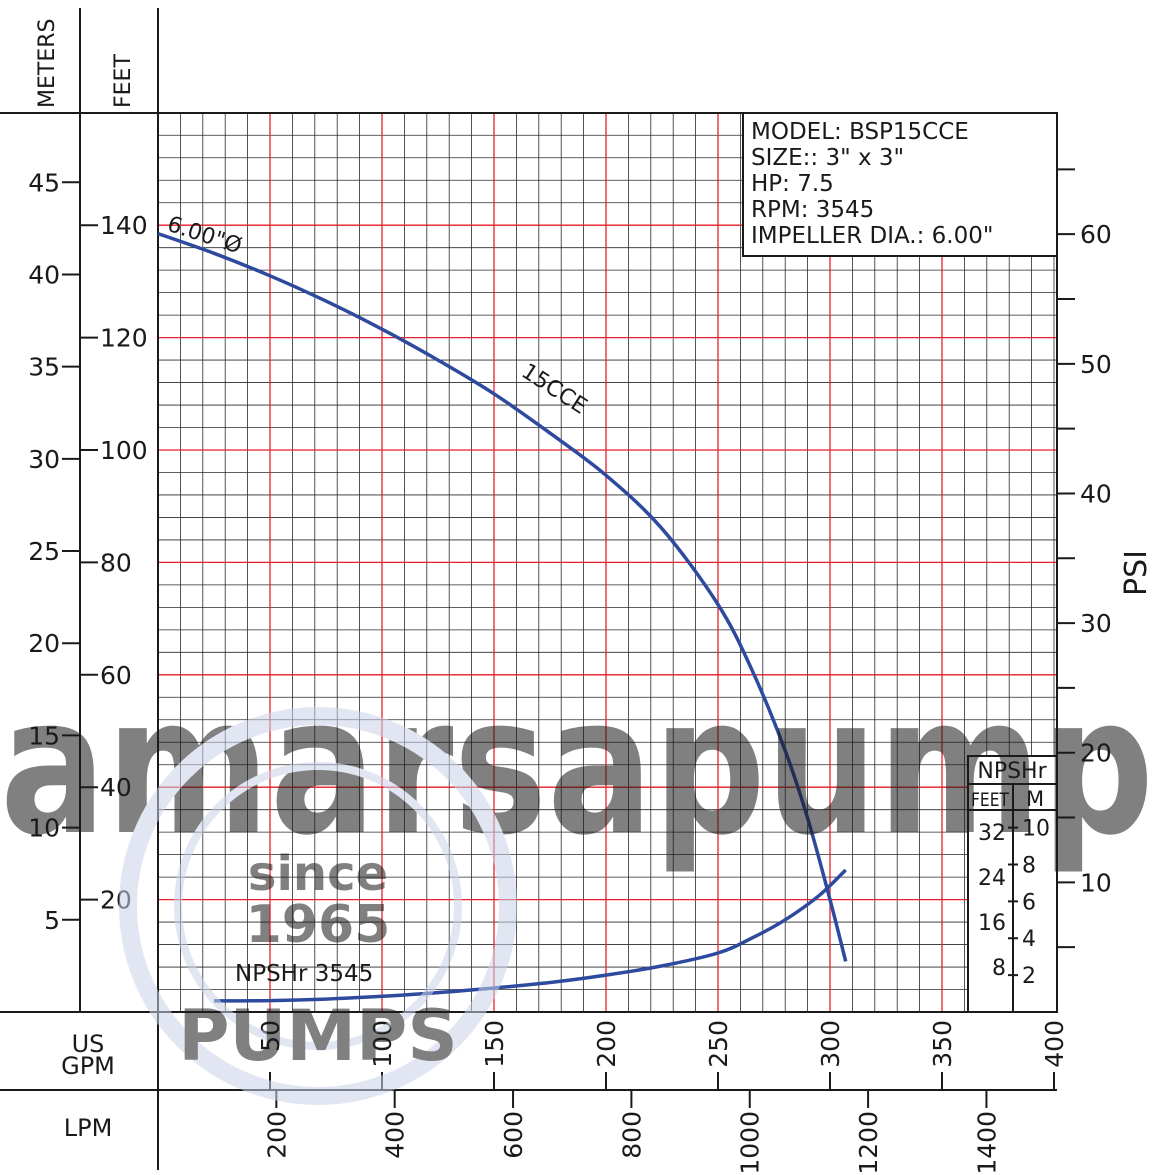 The height and width of the screenshot is (1175, 1154). I want to click on meters-tick-label: 35, so click(44, 367).